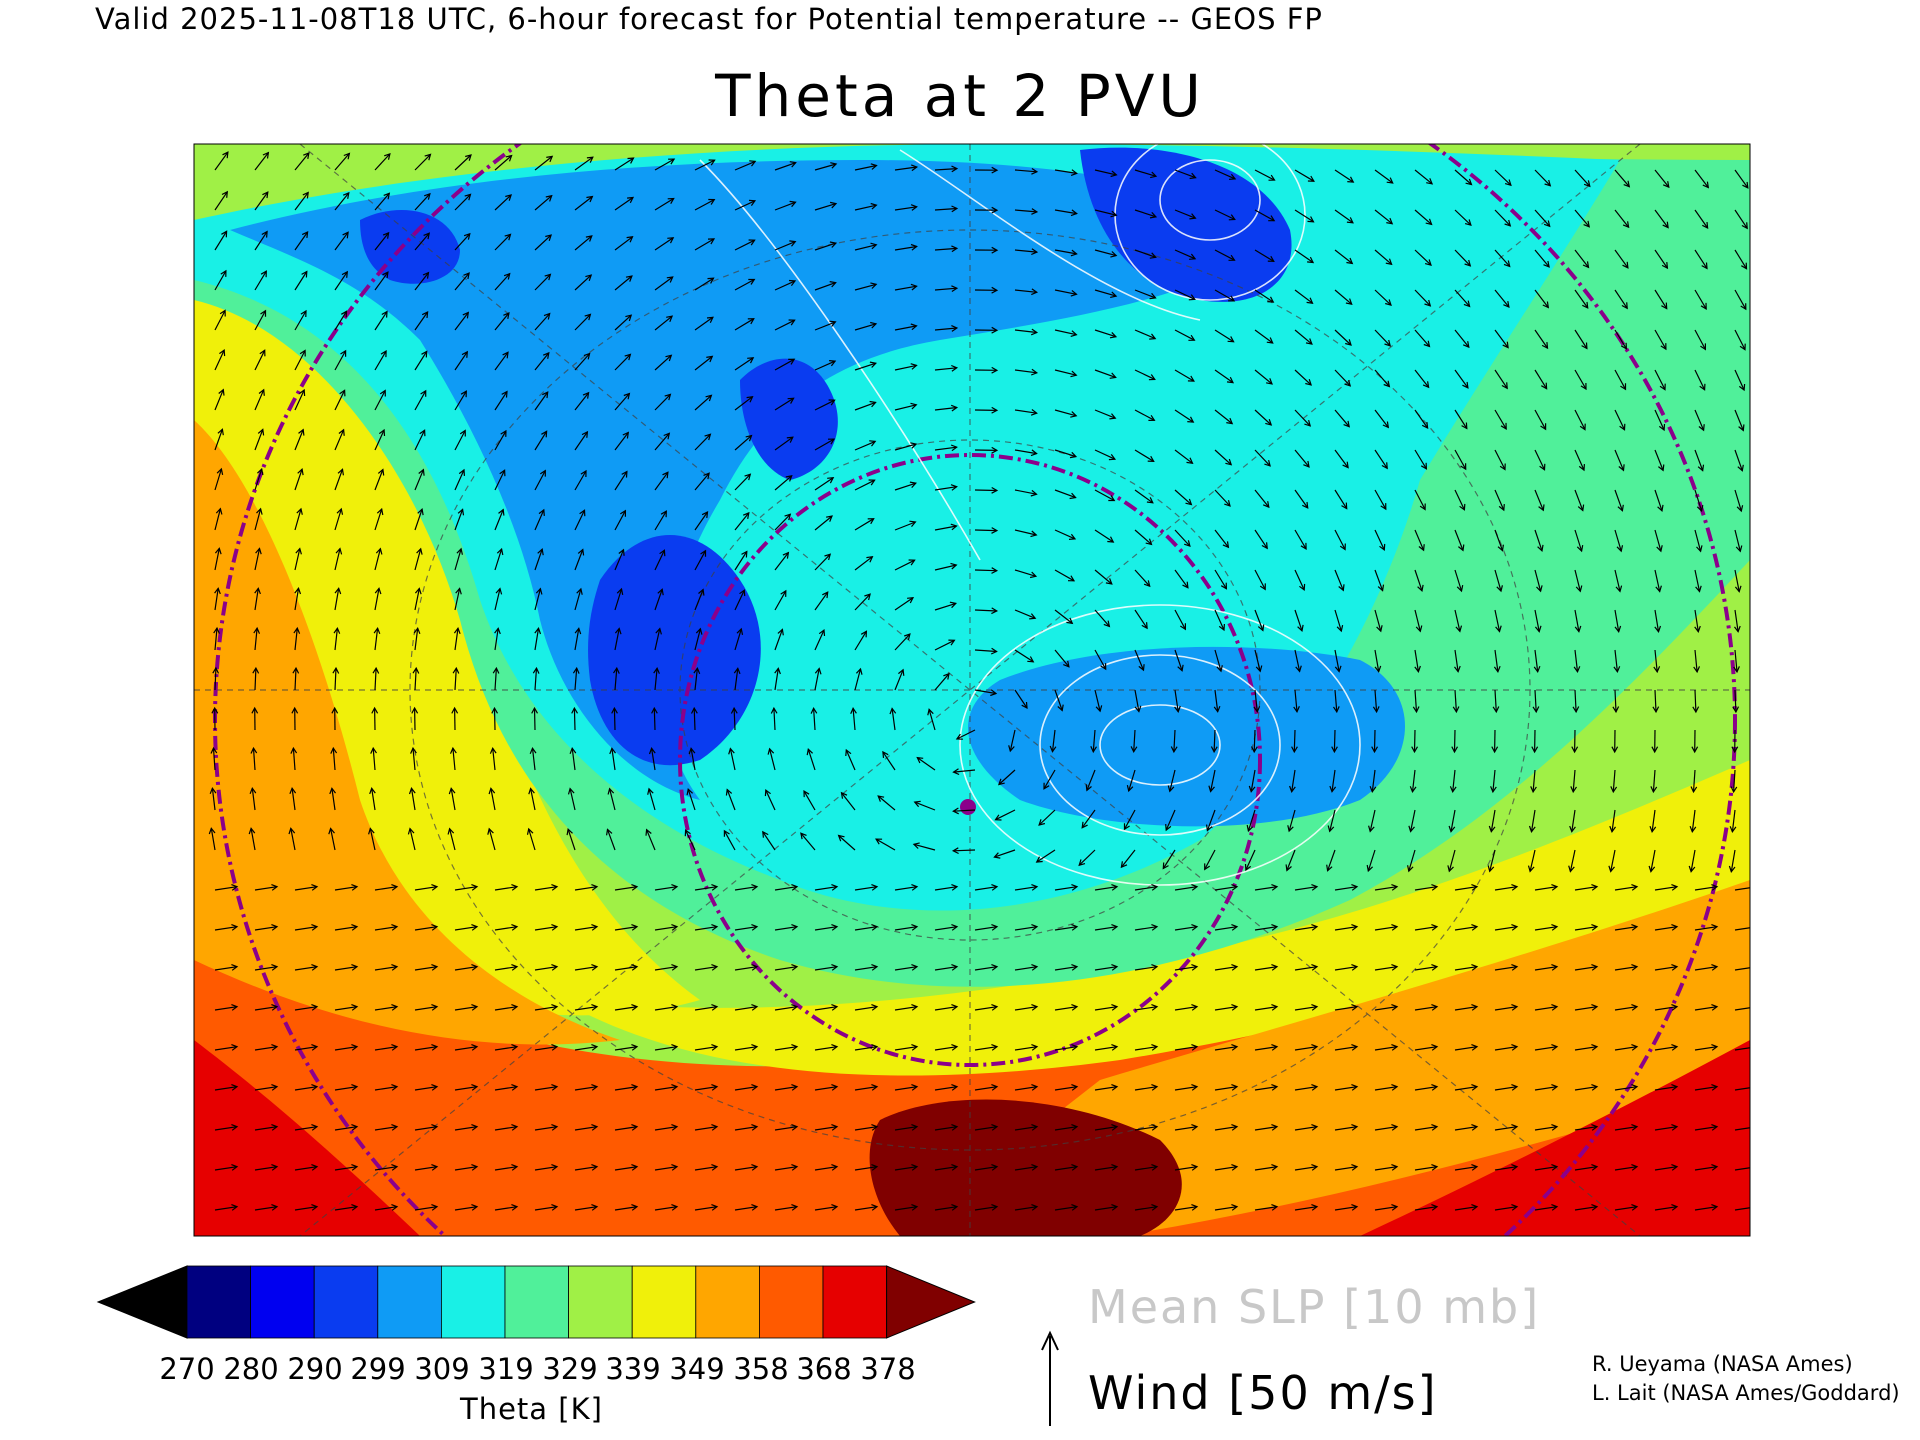  What do you see at coordinates (142, 1302) in the screenshot?
I see `colorbar-arrow-low` at bounding box center [142, 1302].